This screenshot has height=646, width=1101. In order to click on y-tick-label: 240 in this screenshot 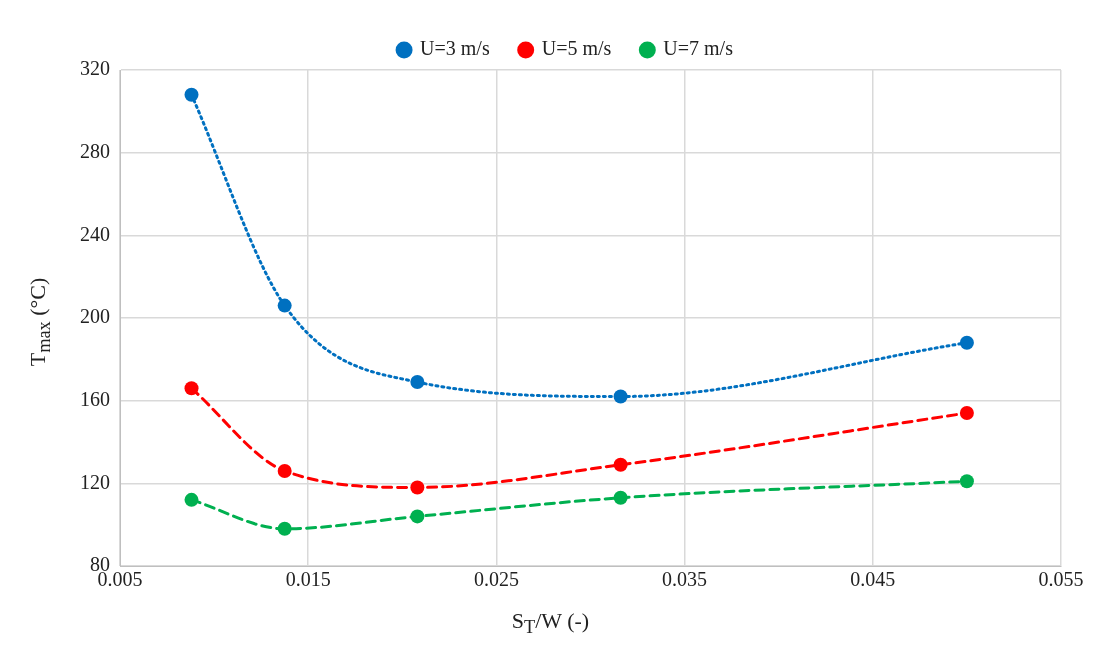, I will do `click(95, 233)`.